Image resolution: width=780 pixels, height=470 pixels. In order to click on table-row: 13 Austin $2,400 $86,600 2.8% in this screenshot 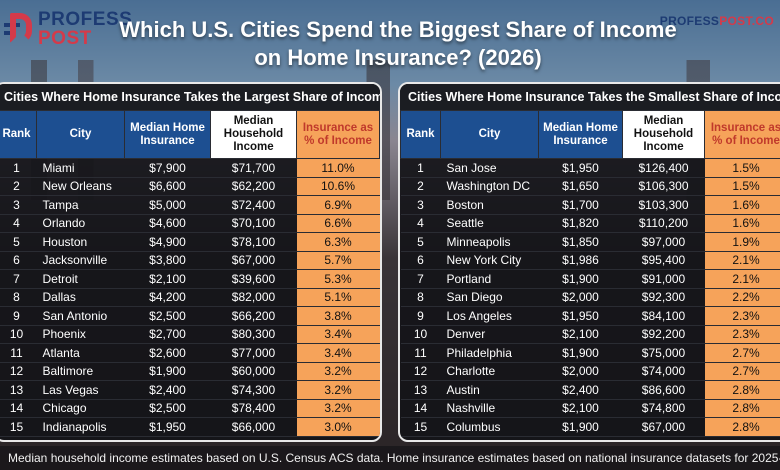, I will do `click(590, 390)`.